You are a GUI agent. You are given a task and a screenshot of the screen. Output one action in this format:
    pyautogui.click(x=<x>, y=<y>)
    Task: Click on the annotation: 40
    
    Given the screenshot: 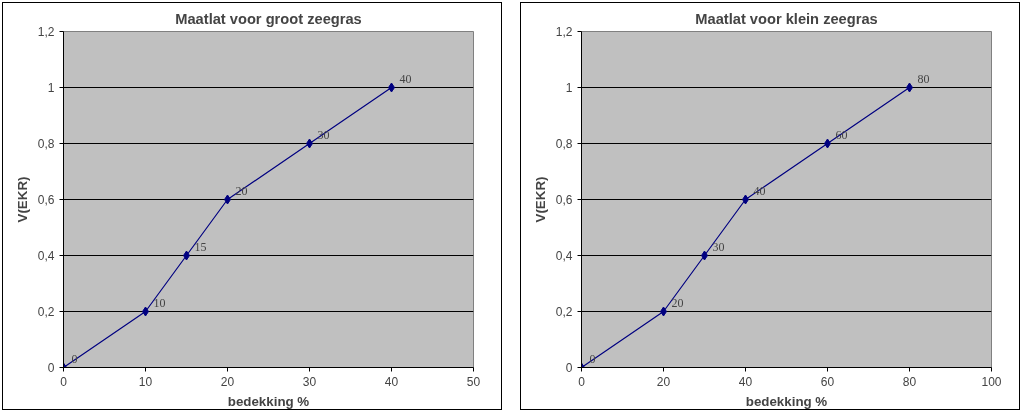 What is the action you would take?
    pyautogui.click(x=405, y=78)
    